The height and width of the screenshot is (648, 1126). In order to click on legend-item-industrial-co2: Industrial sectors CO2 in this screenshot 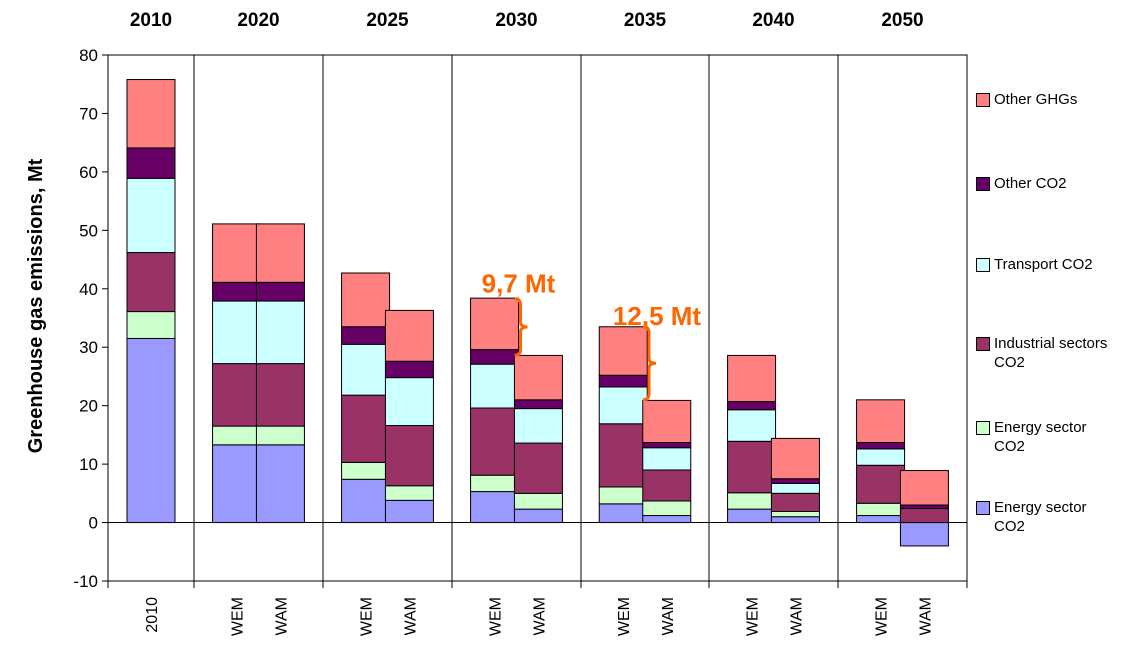, I will do `click(1048, 353)`.